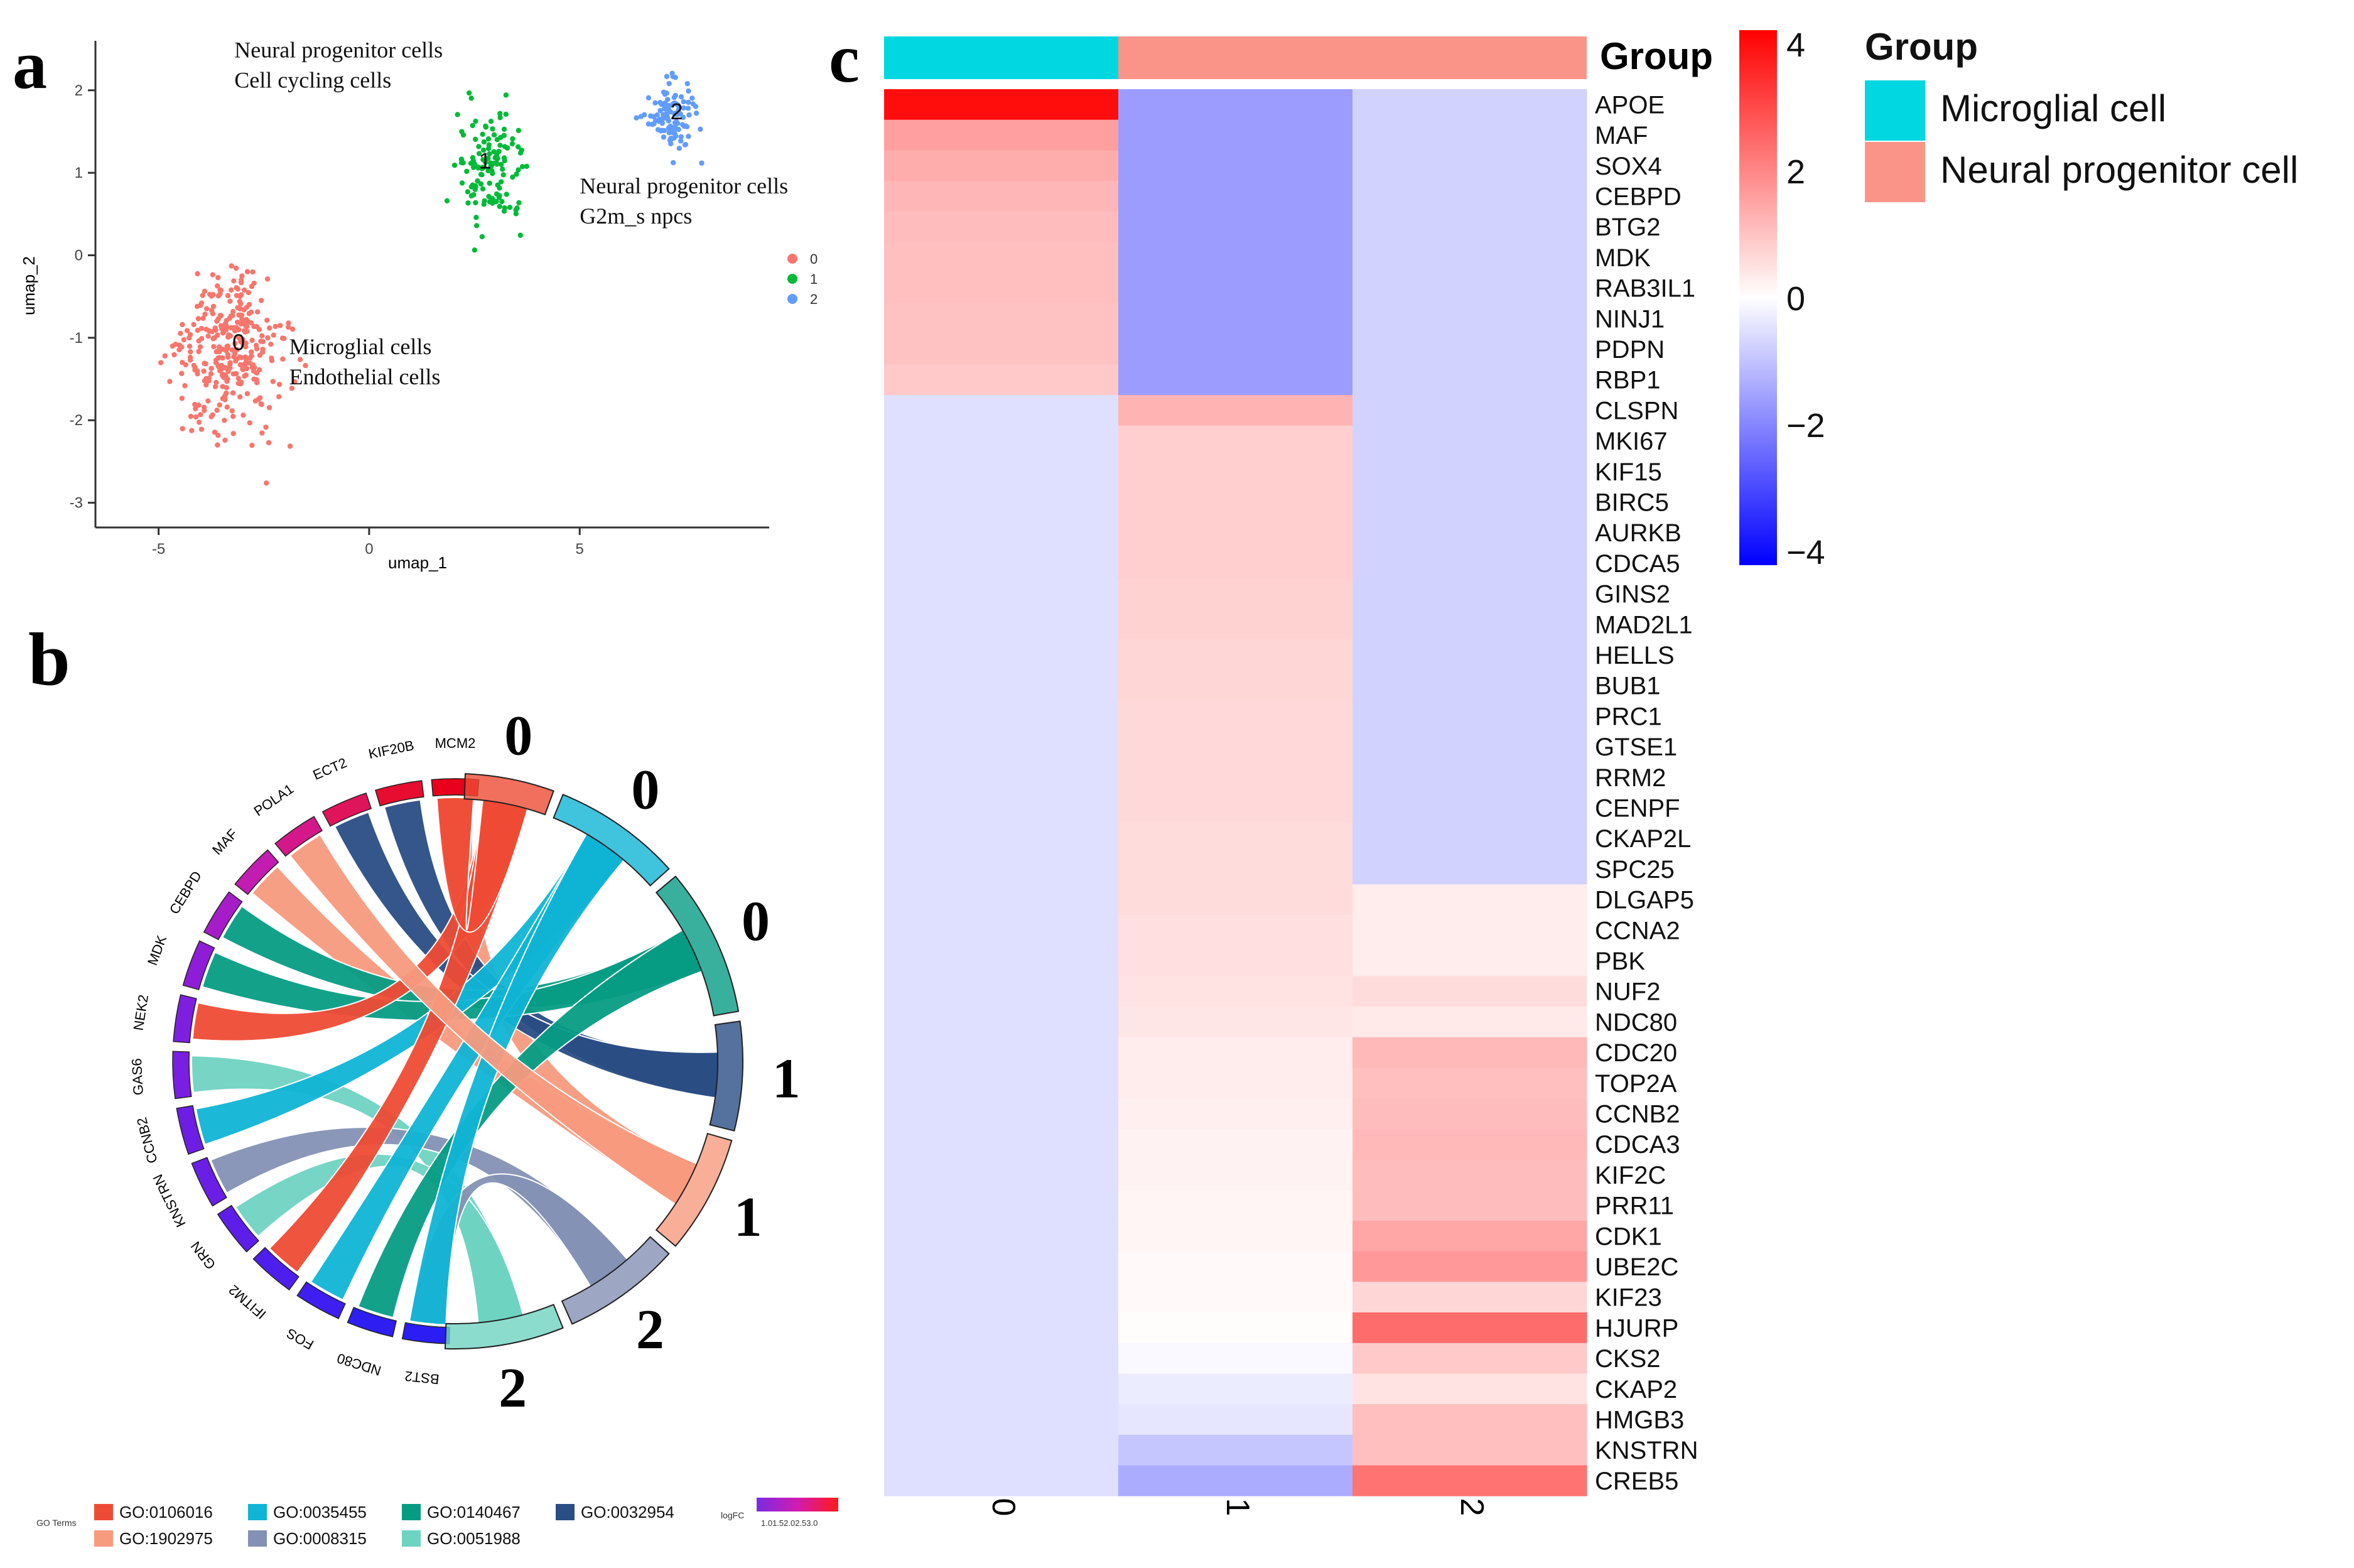 The width and height of the screenshot is (2354, 1568). What do you see at coordinates (82, 297) in the screenshot?
I see `umap-y-ticks: -3 -2 -1 0 1 2` at bounding box center [82, 297].